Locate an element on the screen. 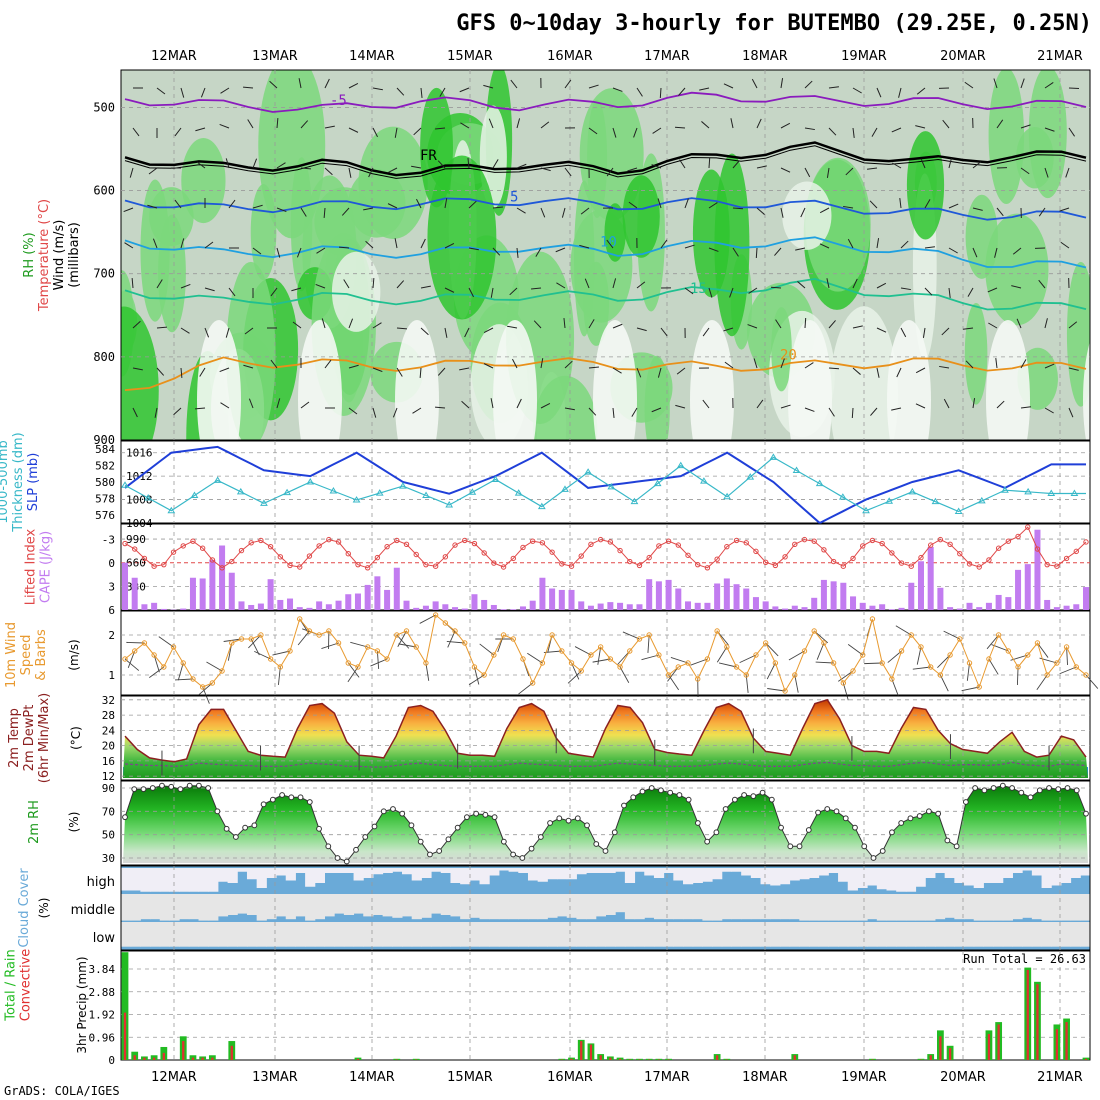 This screenshot has width=1100, height=1100. panel-side-label: 1000-500mb is located at coordinates (5, 482).